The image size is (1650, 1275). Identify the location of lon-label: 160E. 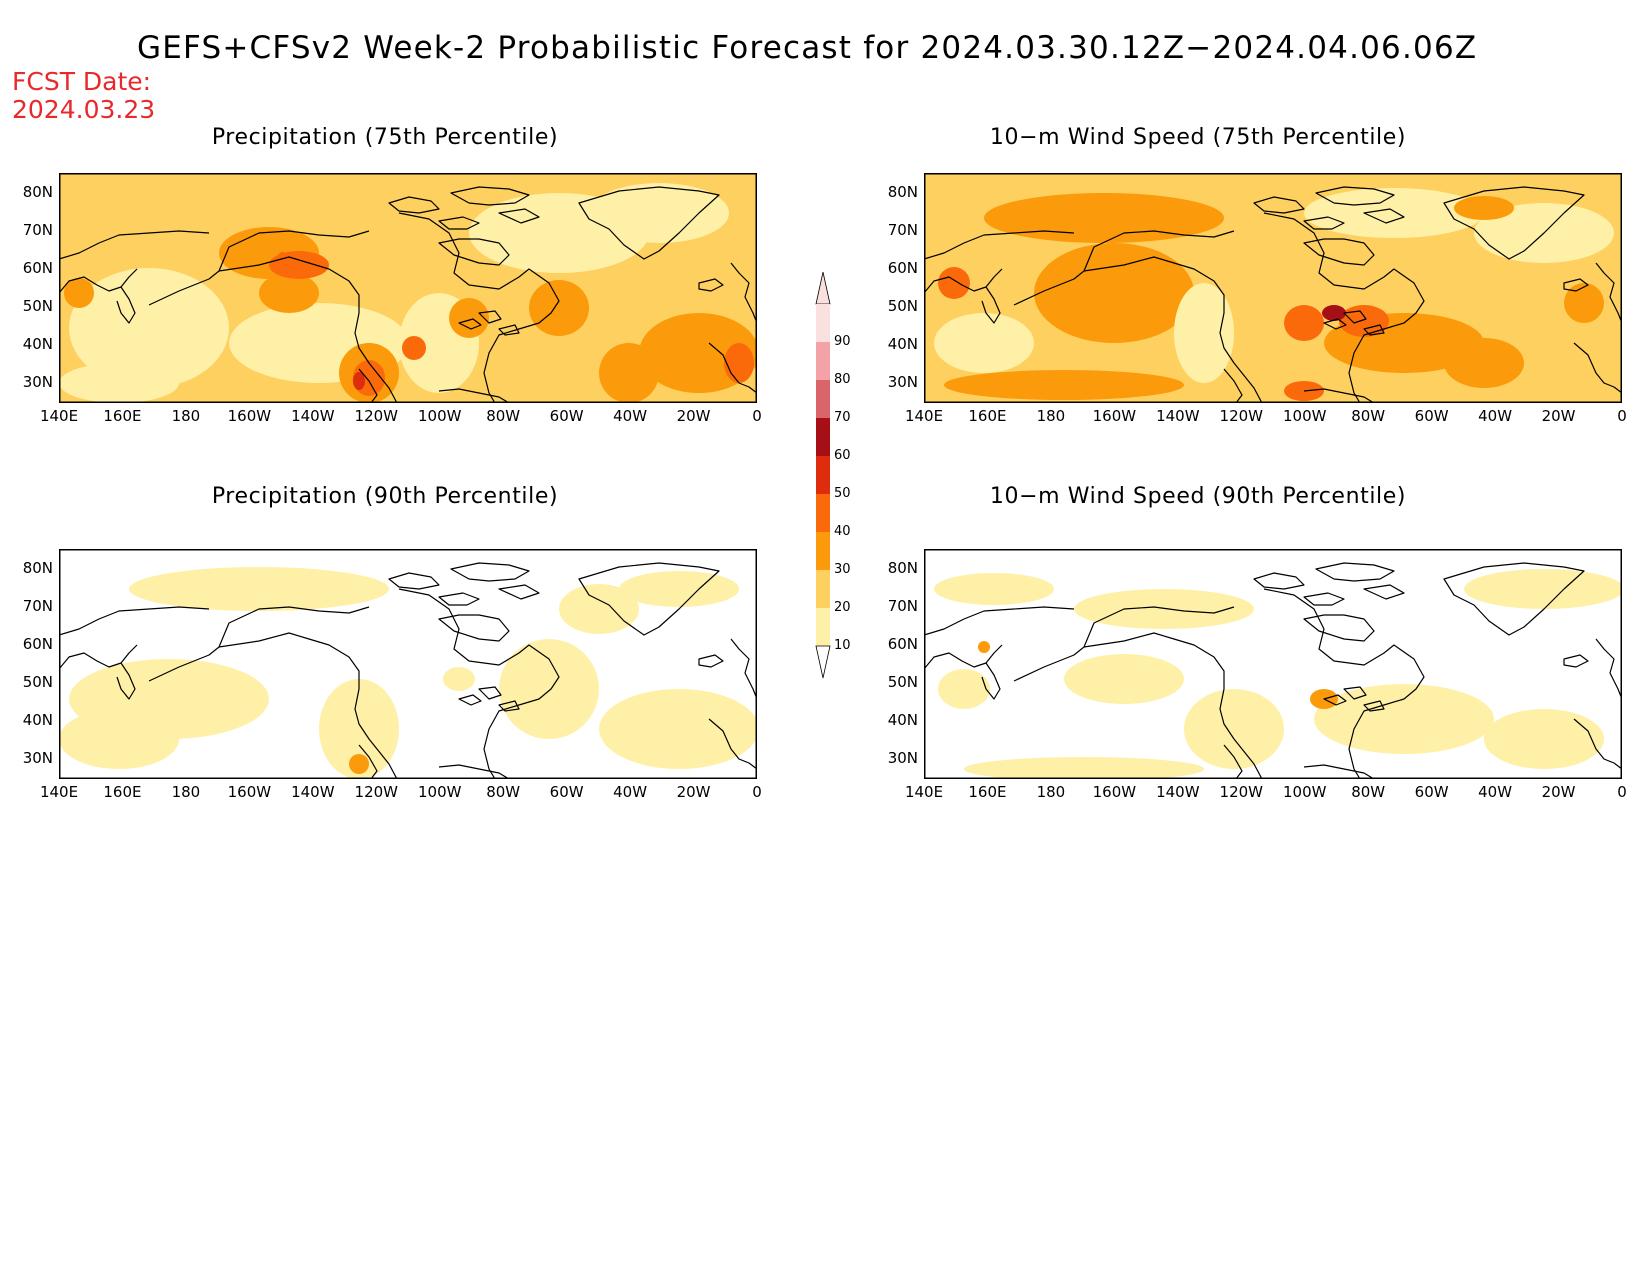
(987, 792).